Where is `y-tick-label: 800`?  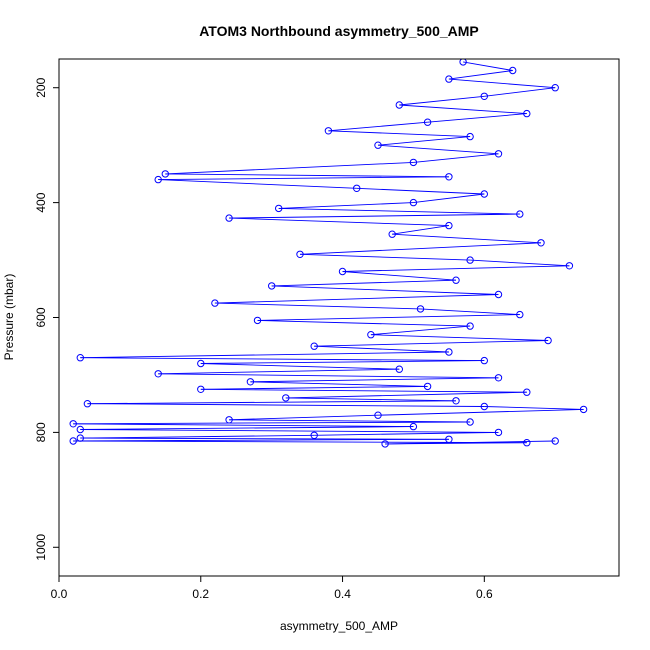 y-tick-label: 800 is located at coordinates (41, 432).